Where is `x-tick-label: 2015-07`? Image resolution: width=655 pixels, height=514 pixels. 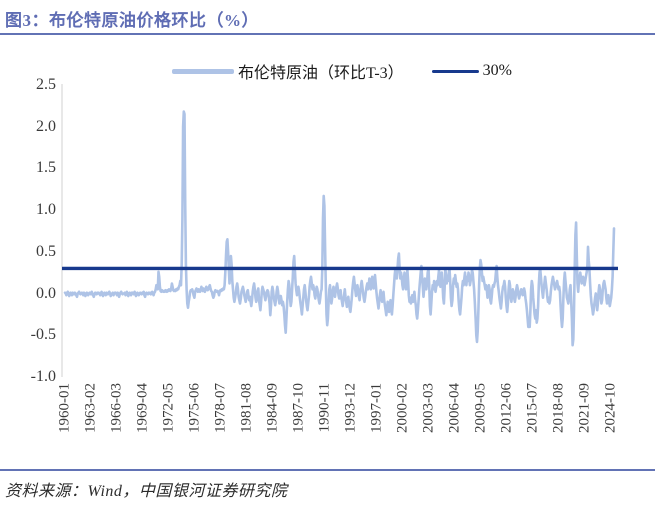 x-tick-label: 2015-07 is located at coordinates (532, 408).